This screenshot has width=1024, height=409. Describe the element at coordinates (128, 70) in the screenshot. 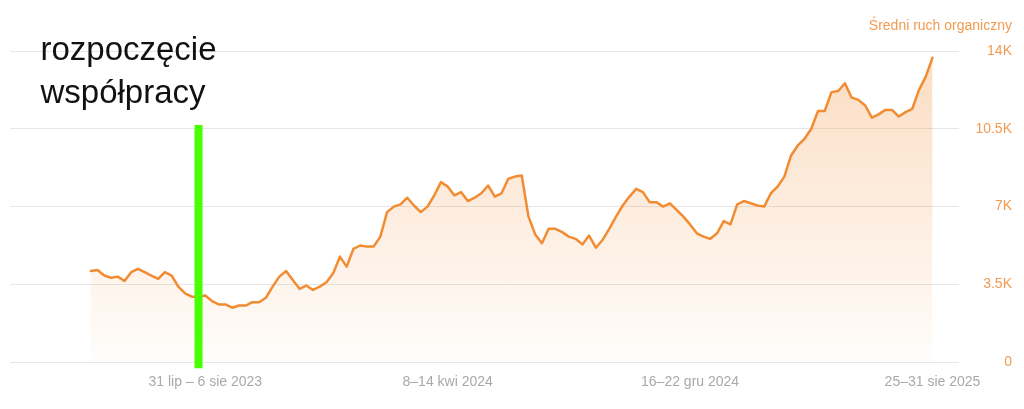

I see `ref-line-label: rozpoczęcie współpracy` at that location.